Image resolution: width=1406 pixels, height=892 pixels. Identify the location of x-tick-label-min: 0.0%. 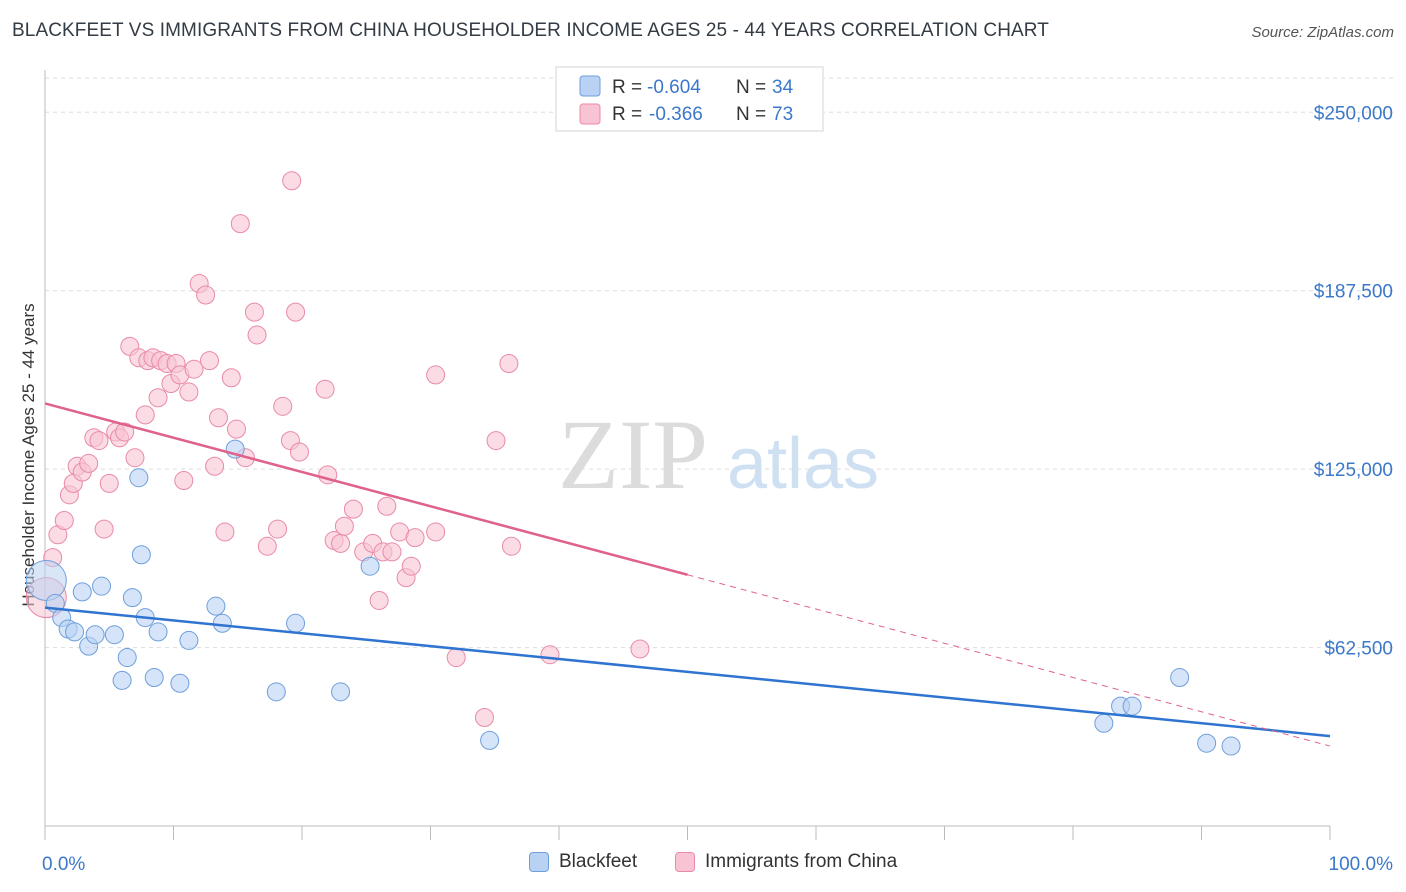
(63, 864).